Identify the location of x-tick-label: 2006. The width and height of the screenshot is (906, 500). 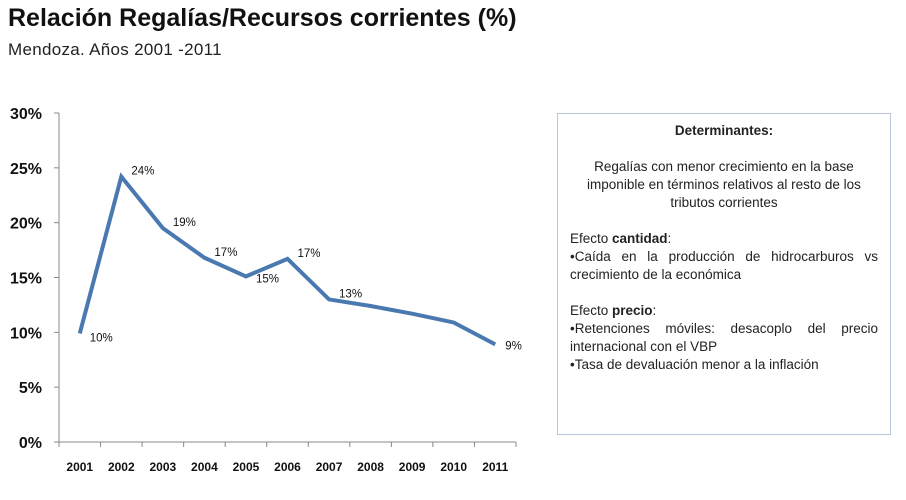
(287, 467).